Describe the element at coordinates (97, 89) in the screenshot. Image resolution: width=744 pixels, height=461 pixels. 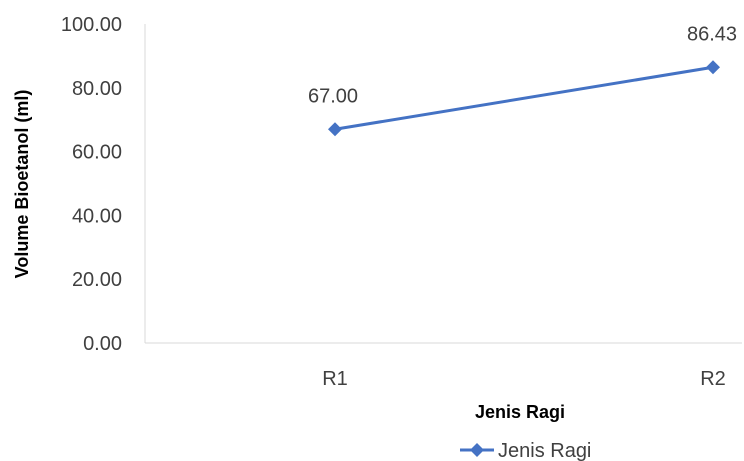
I see `y-tick-label: 80.00` at that location.